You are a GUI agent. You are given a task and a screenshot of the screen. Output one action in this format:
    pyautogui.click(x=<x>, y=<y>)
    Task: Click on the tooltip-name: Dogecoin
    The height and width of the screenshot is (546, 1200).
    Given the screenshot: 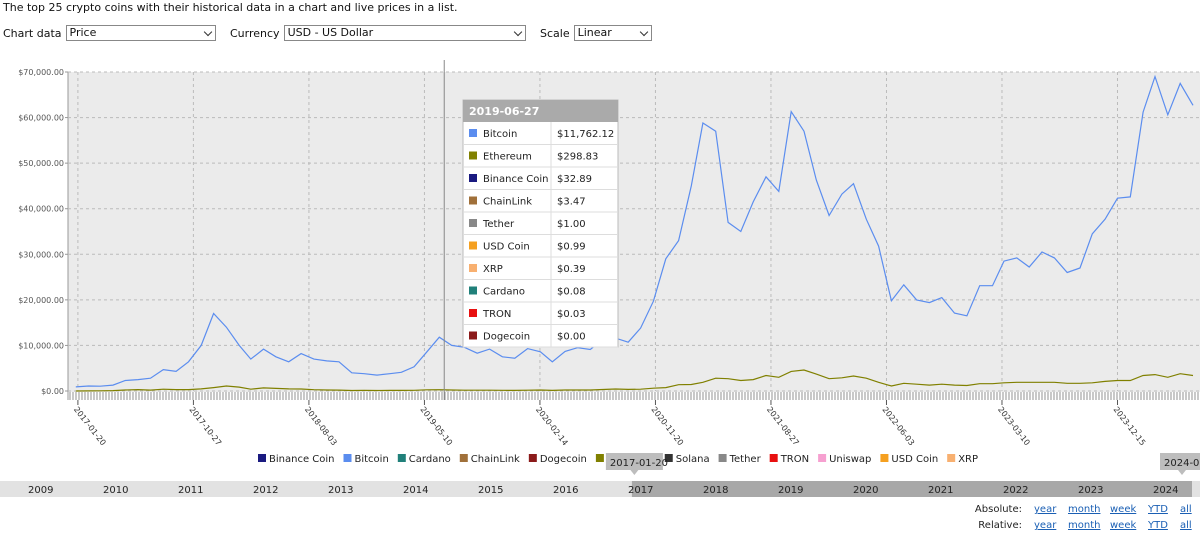 What is the action you would take?
    pyautogui.click(x=506, y=337)
    